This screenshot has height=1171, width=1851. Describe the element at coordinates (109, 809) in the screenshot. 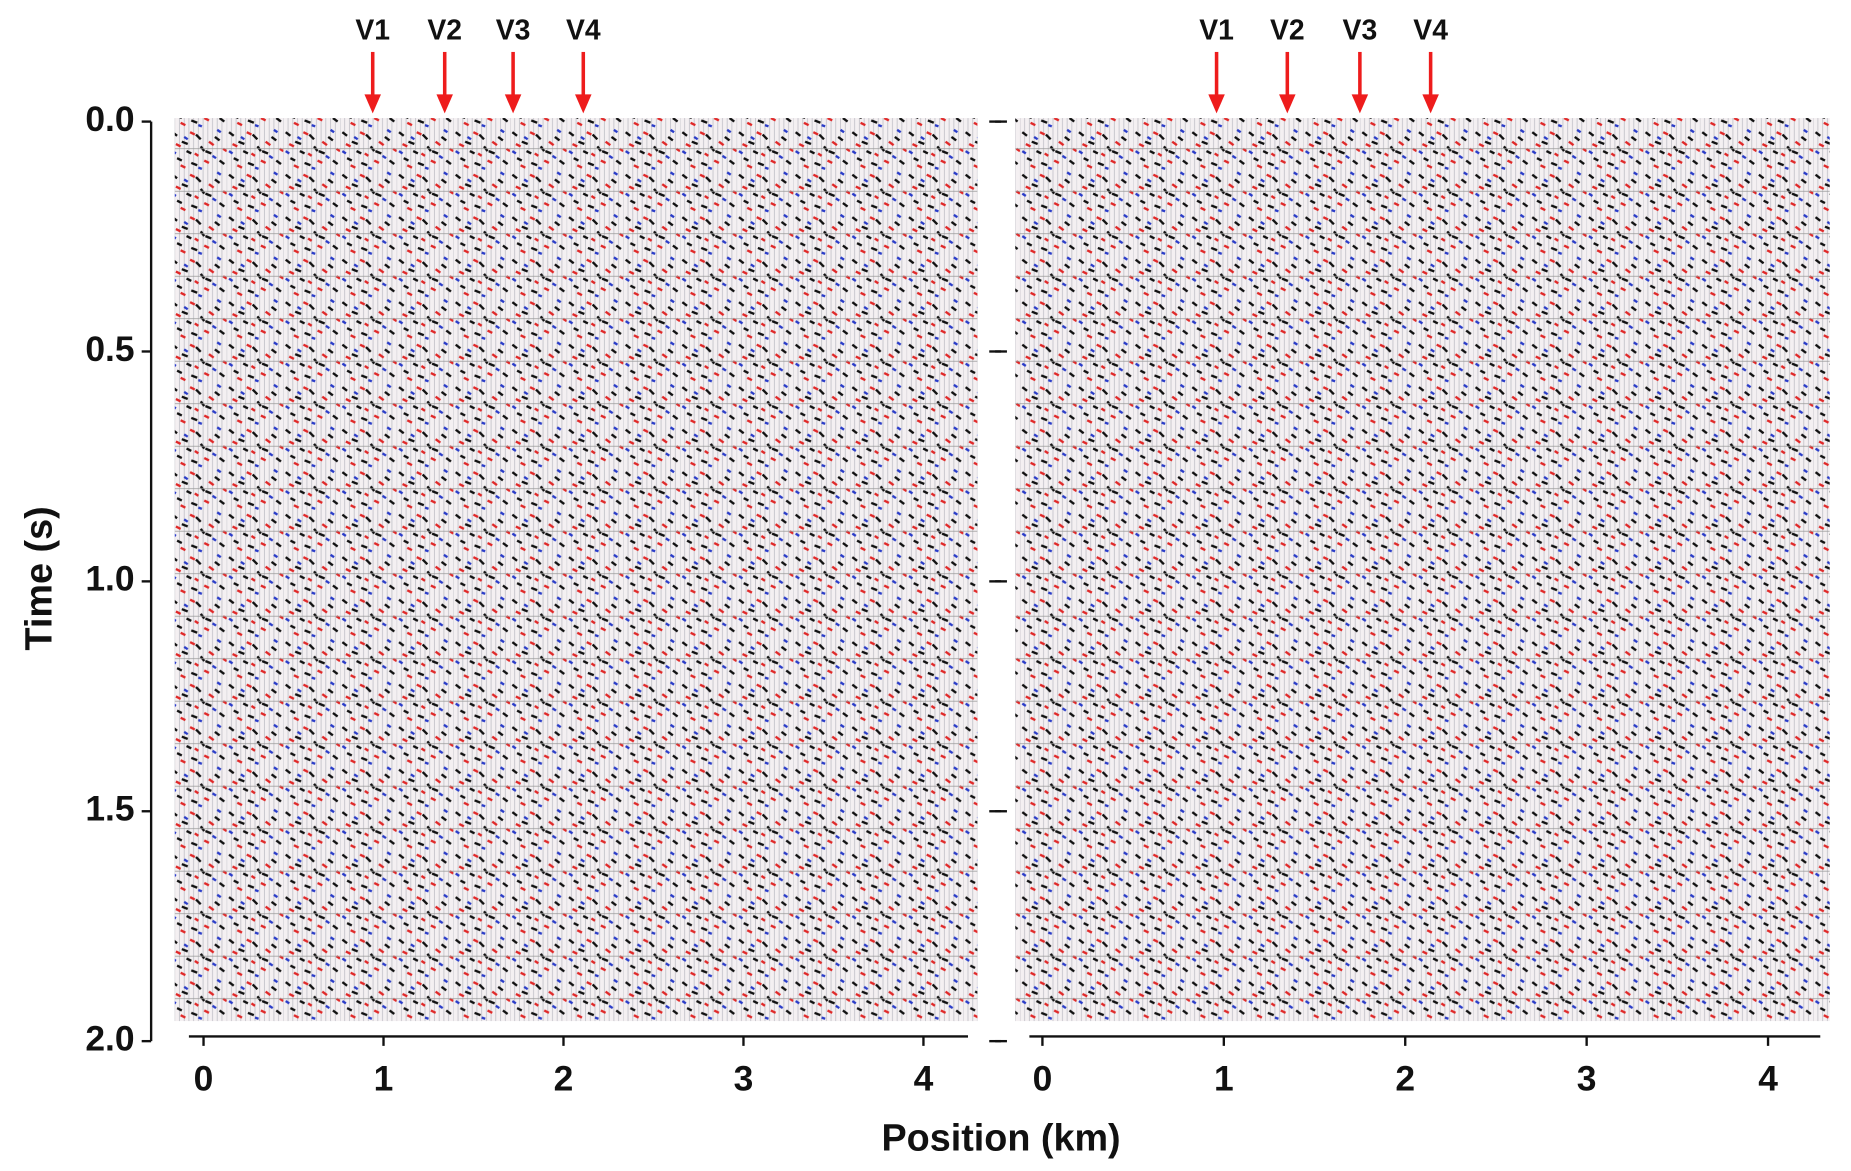

I see `y-tick-label: 1.5` at that location.